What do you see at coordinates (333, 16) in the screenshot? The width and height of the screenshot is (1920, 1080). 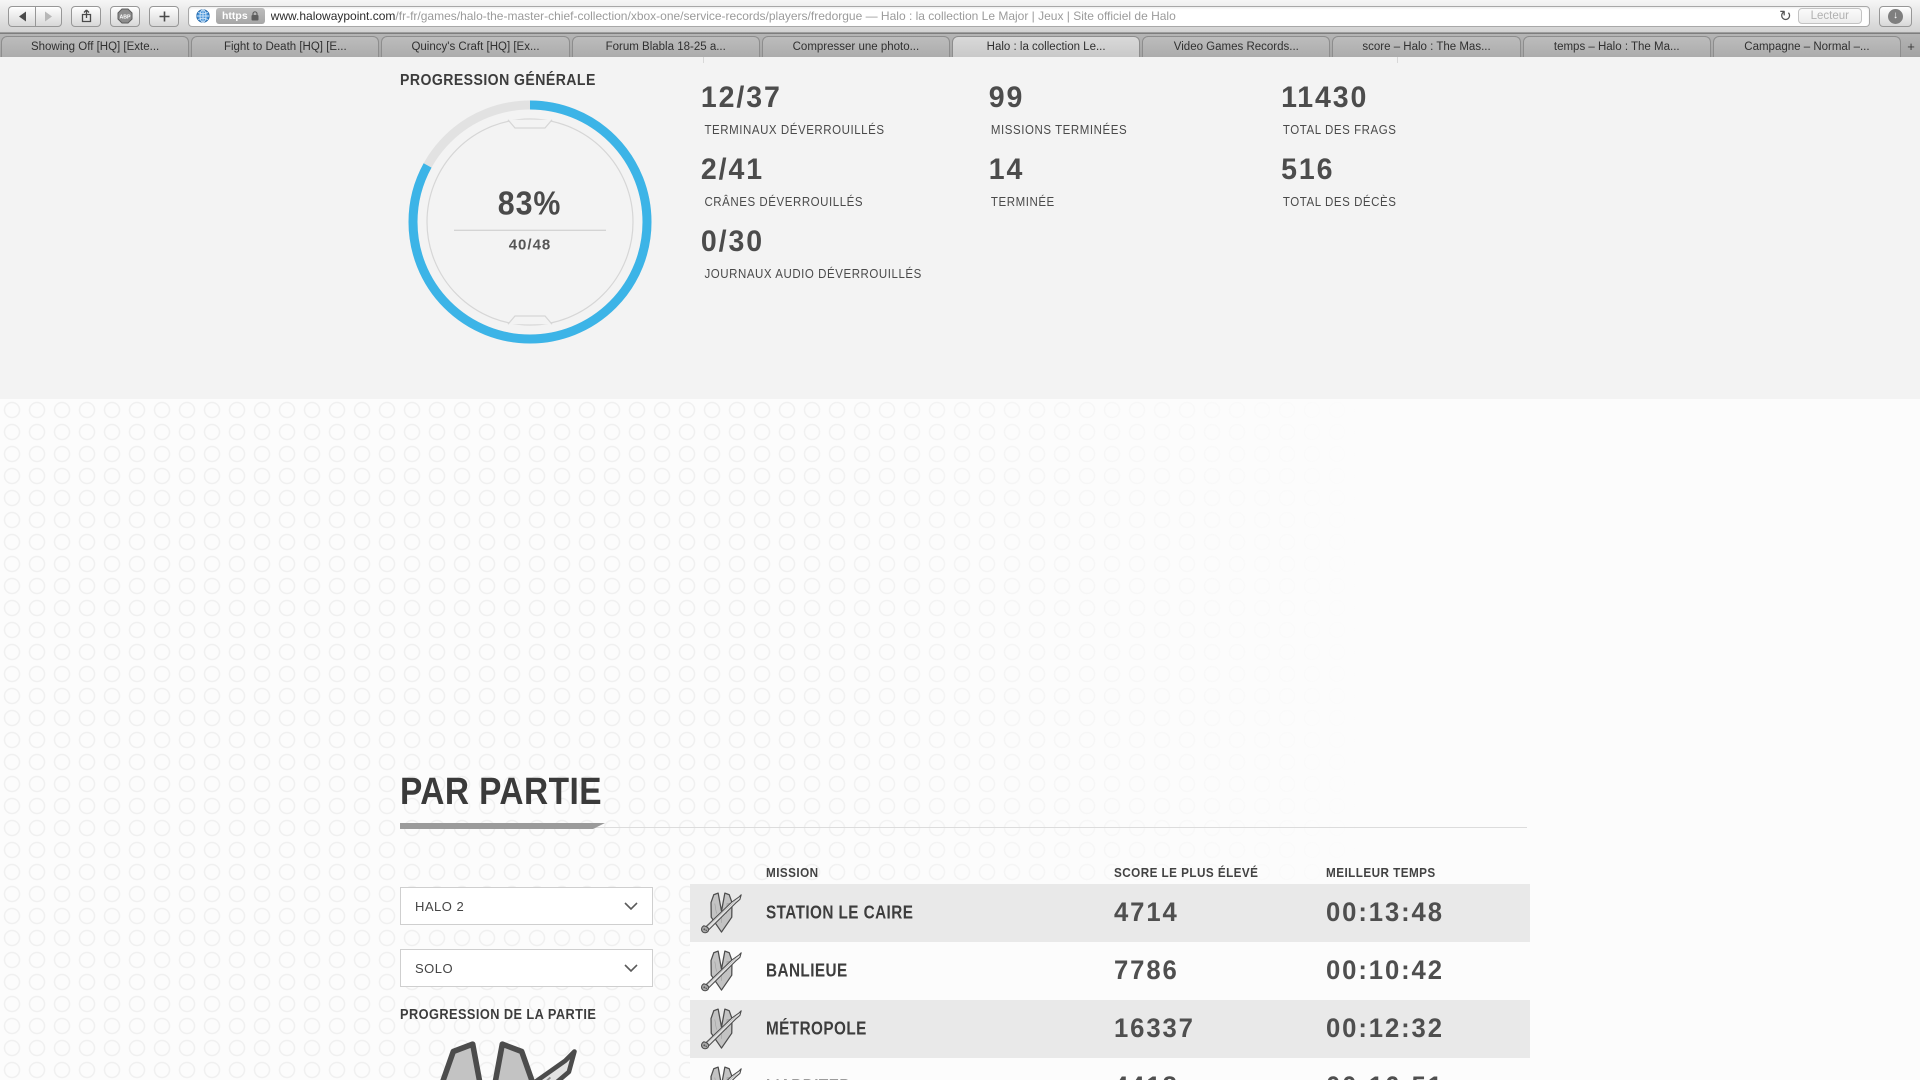 I see `url-domain: www.halowaypoint.com` at bounding box center [333, 16].